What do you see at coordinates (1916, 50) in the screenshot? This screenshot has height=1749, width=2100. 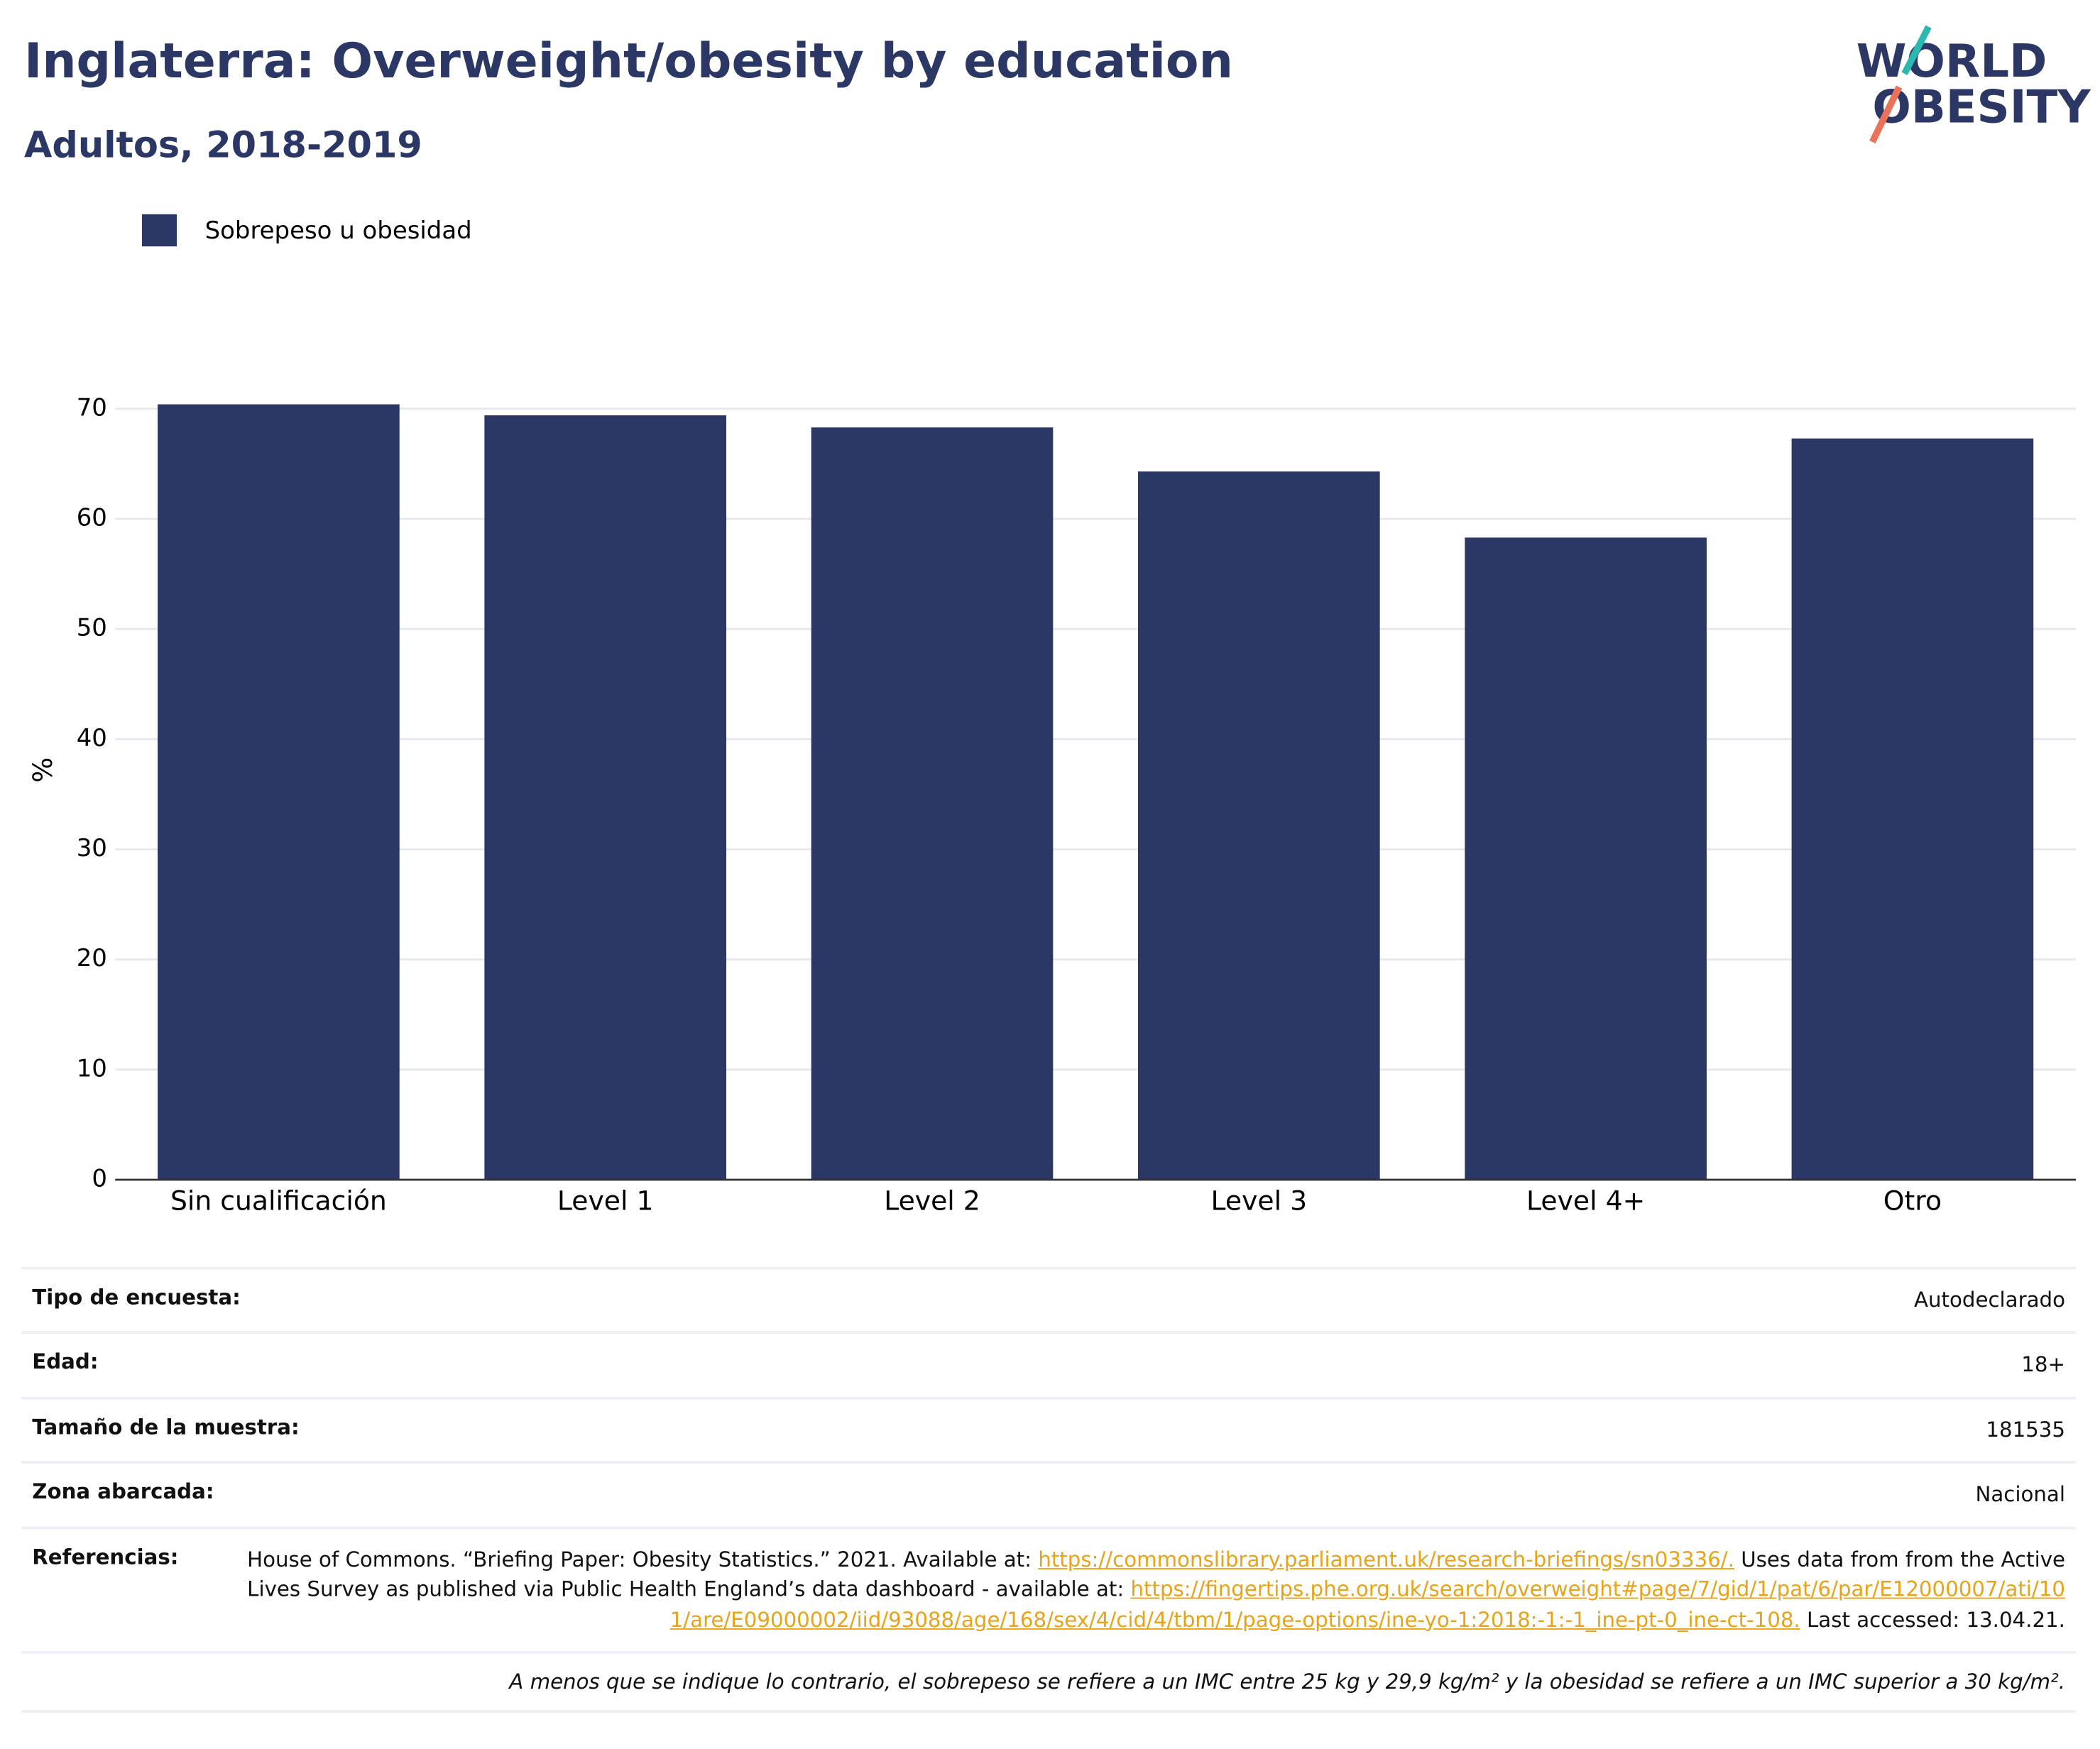 I see `logo-slash-top` at bounding box center [1916, 50].